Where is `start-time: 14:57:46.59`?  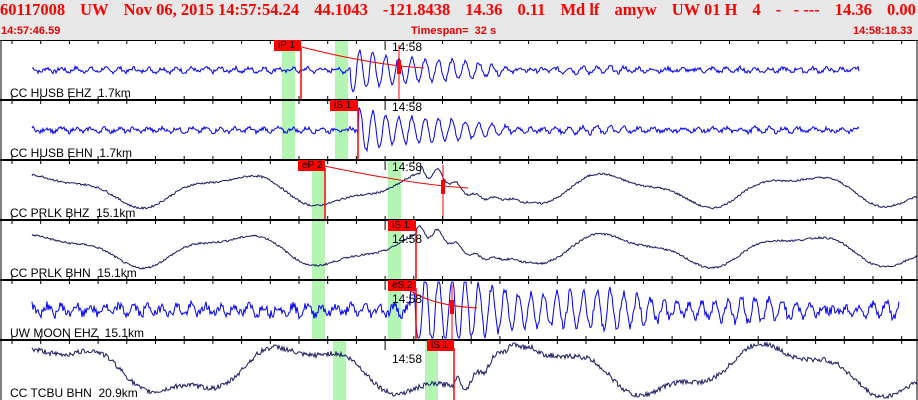 start-time: 14:57:46.59 is located at coordinates (31, 31).